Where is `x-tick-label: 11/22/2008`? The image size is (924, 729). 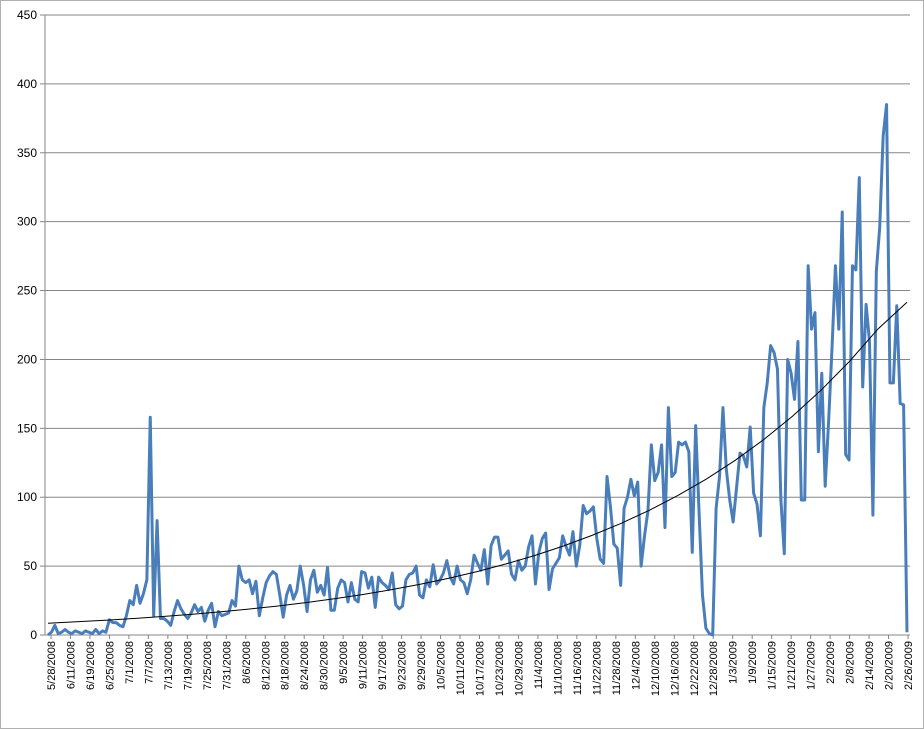 x-tick-label: 11/22/2008 is located at coordinates (597, 668).